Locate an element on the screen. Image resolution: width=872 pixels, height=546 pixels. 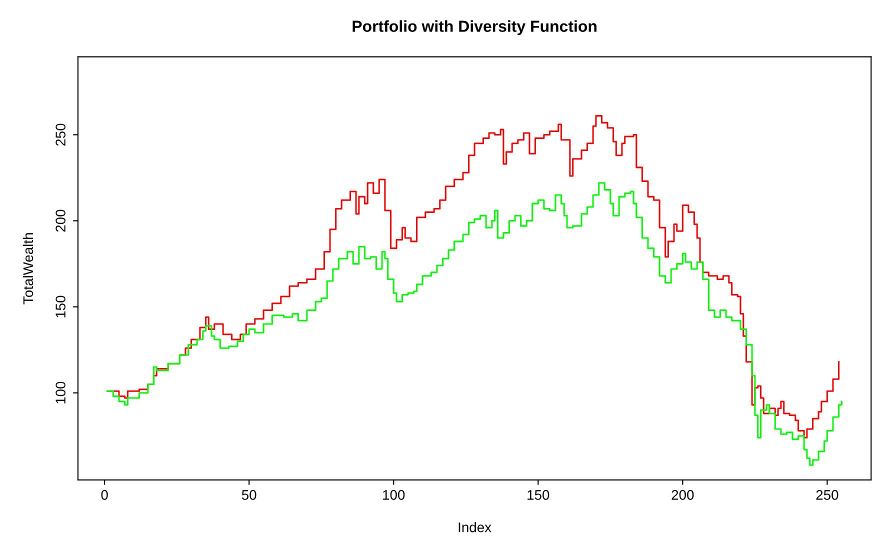
x-tick-label: 150 is located at coordinates (539, 495).